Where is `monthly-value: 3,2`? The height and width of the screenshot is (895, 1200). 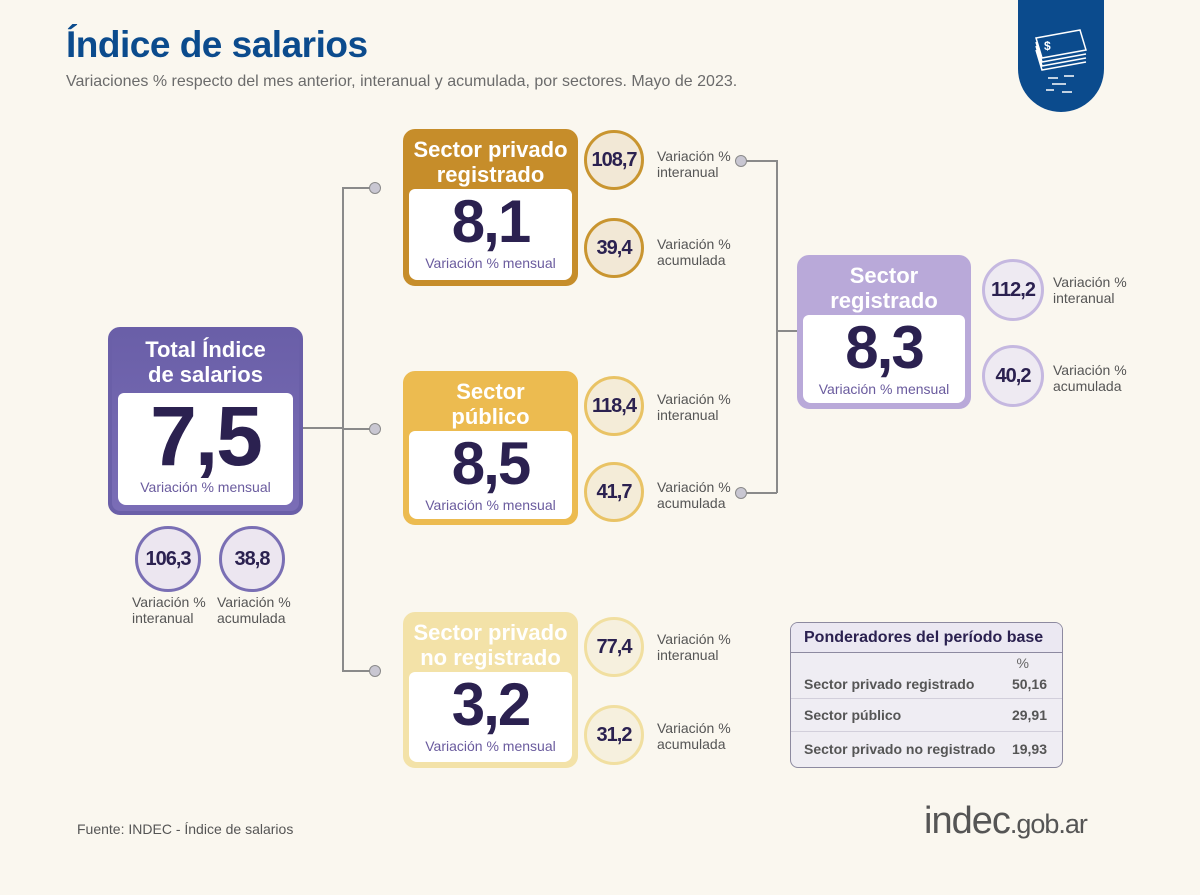
monthly-value: 3,2 is located at coordinates (491, 704).